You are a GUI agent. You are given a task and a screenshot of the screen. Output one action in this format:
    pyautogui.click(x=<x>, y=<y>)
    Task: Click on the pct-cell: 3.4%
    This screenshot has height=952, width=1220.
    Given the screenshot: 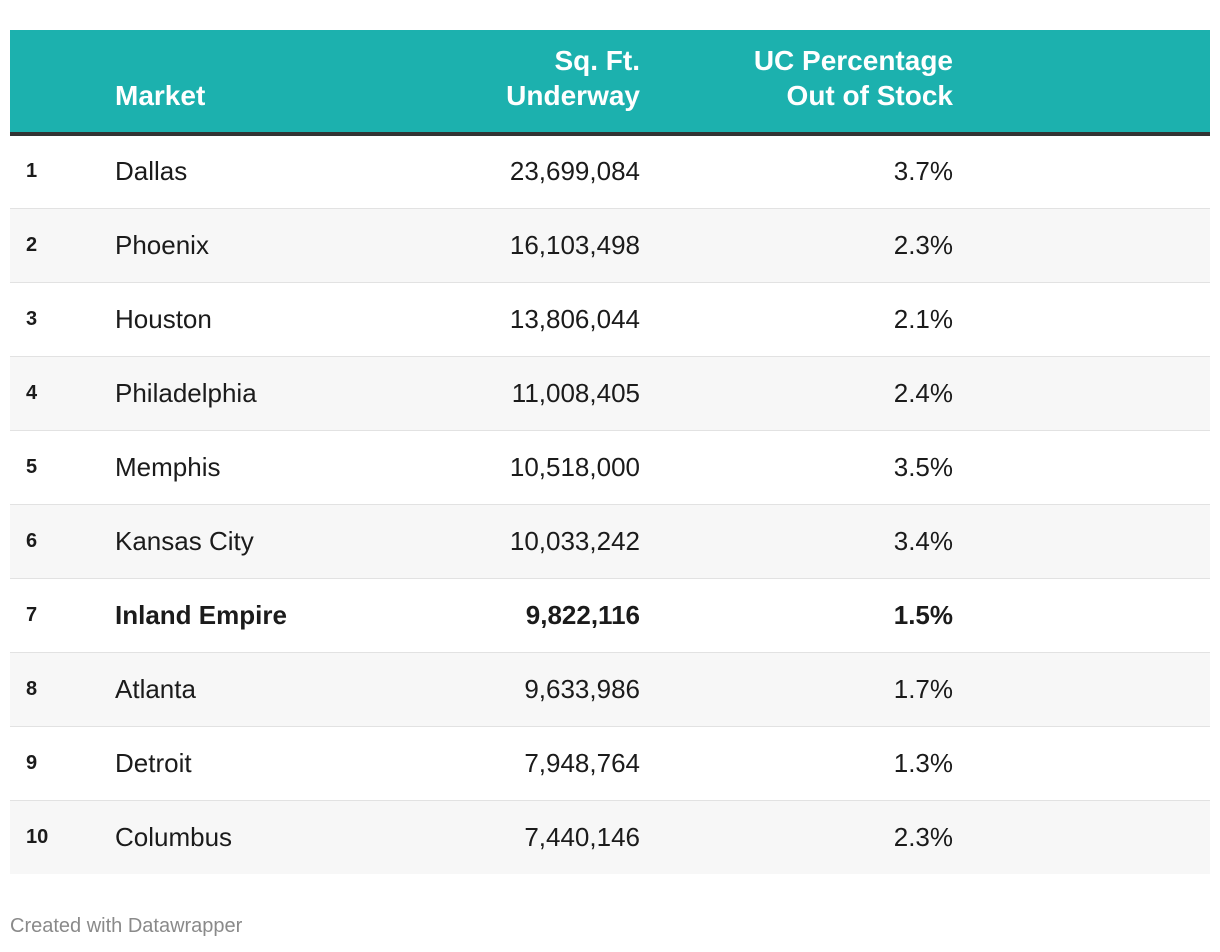 What is the action you would take?
    pyautogui.click(x=796, y=541)
    